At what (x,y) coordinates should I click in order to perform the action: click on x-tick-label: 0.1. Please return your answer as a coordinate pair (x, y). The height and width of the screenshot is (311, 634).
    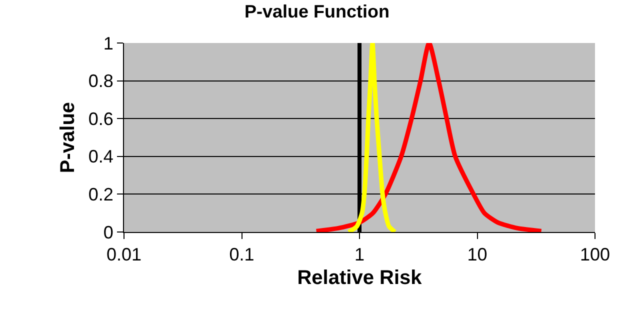
    Looking at the image, I should click on (241, 254).